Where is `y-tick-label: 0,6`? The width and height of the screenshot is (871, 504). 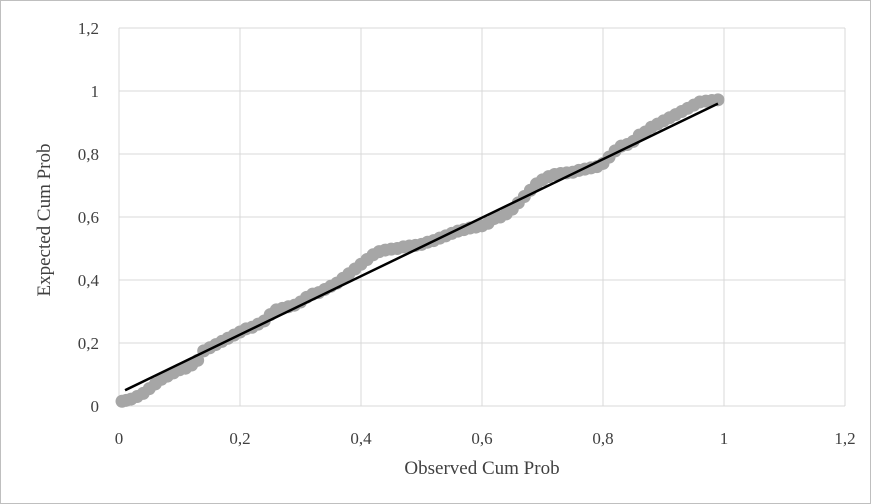
y-tick-label: 0,6 is located at coordinates (88, 217).